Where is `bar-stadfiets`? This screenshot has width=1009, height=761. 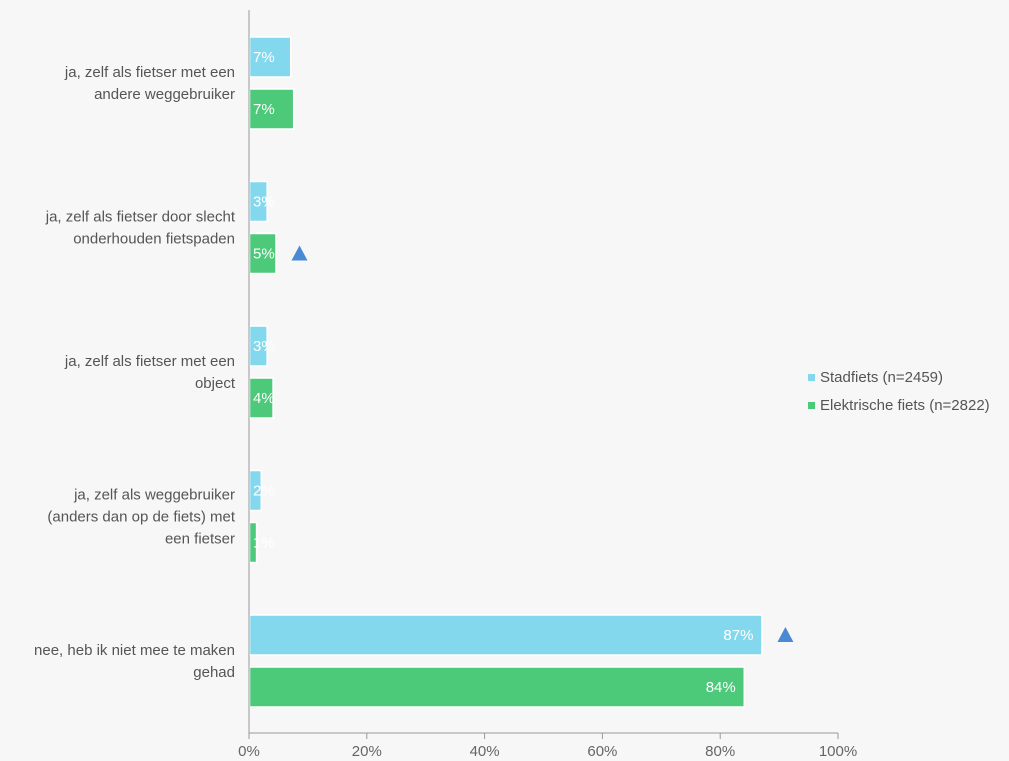
bar-stadfiets is located at coordinates (505, 635).